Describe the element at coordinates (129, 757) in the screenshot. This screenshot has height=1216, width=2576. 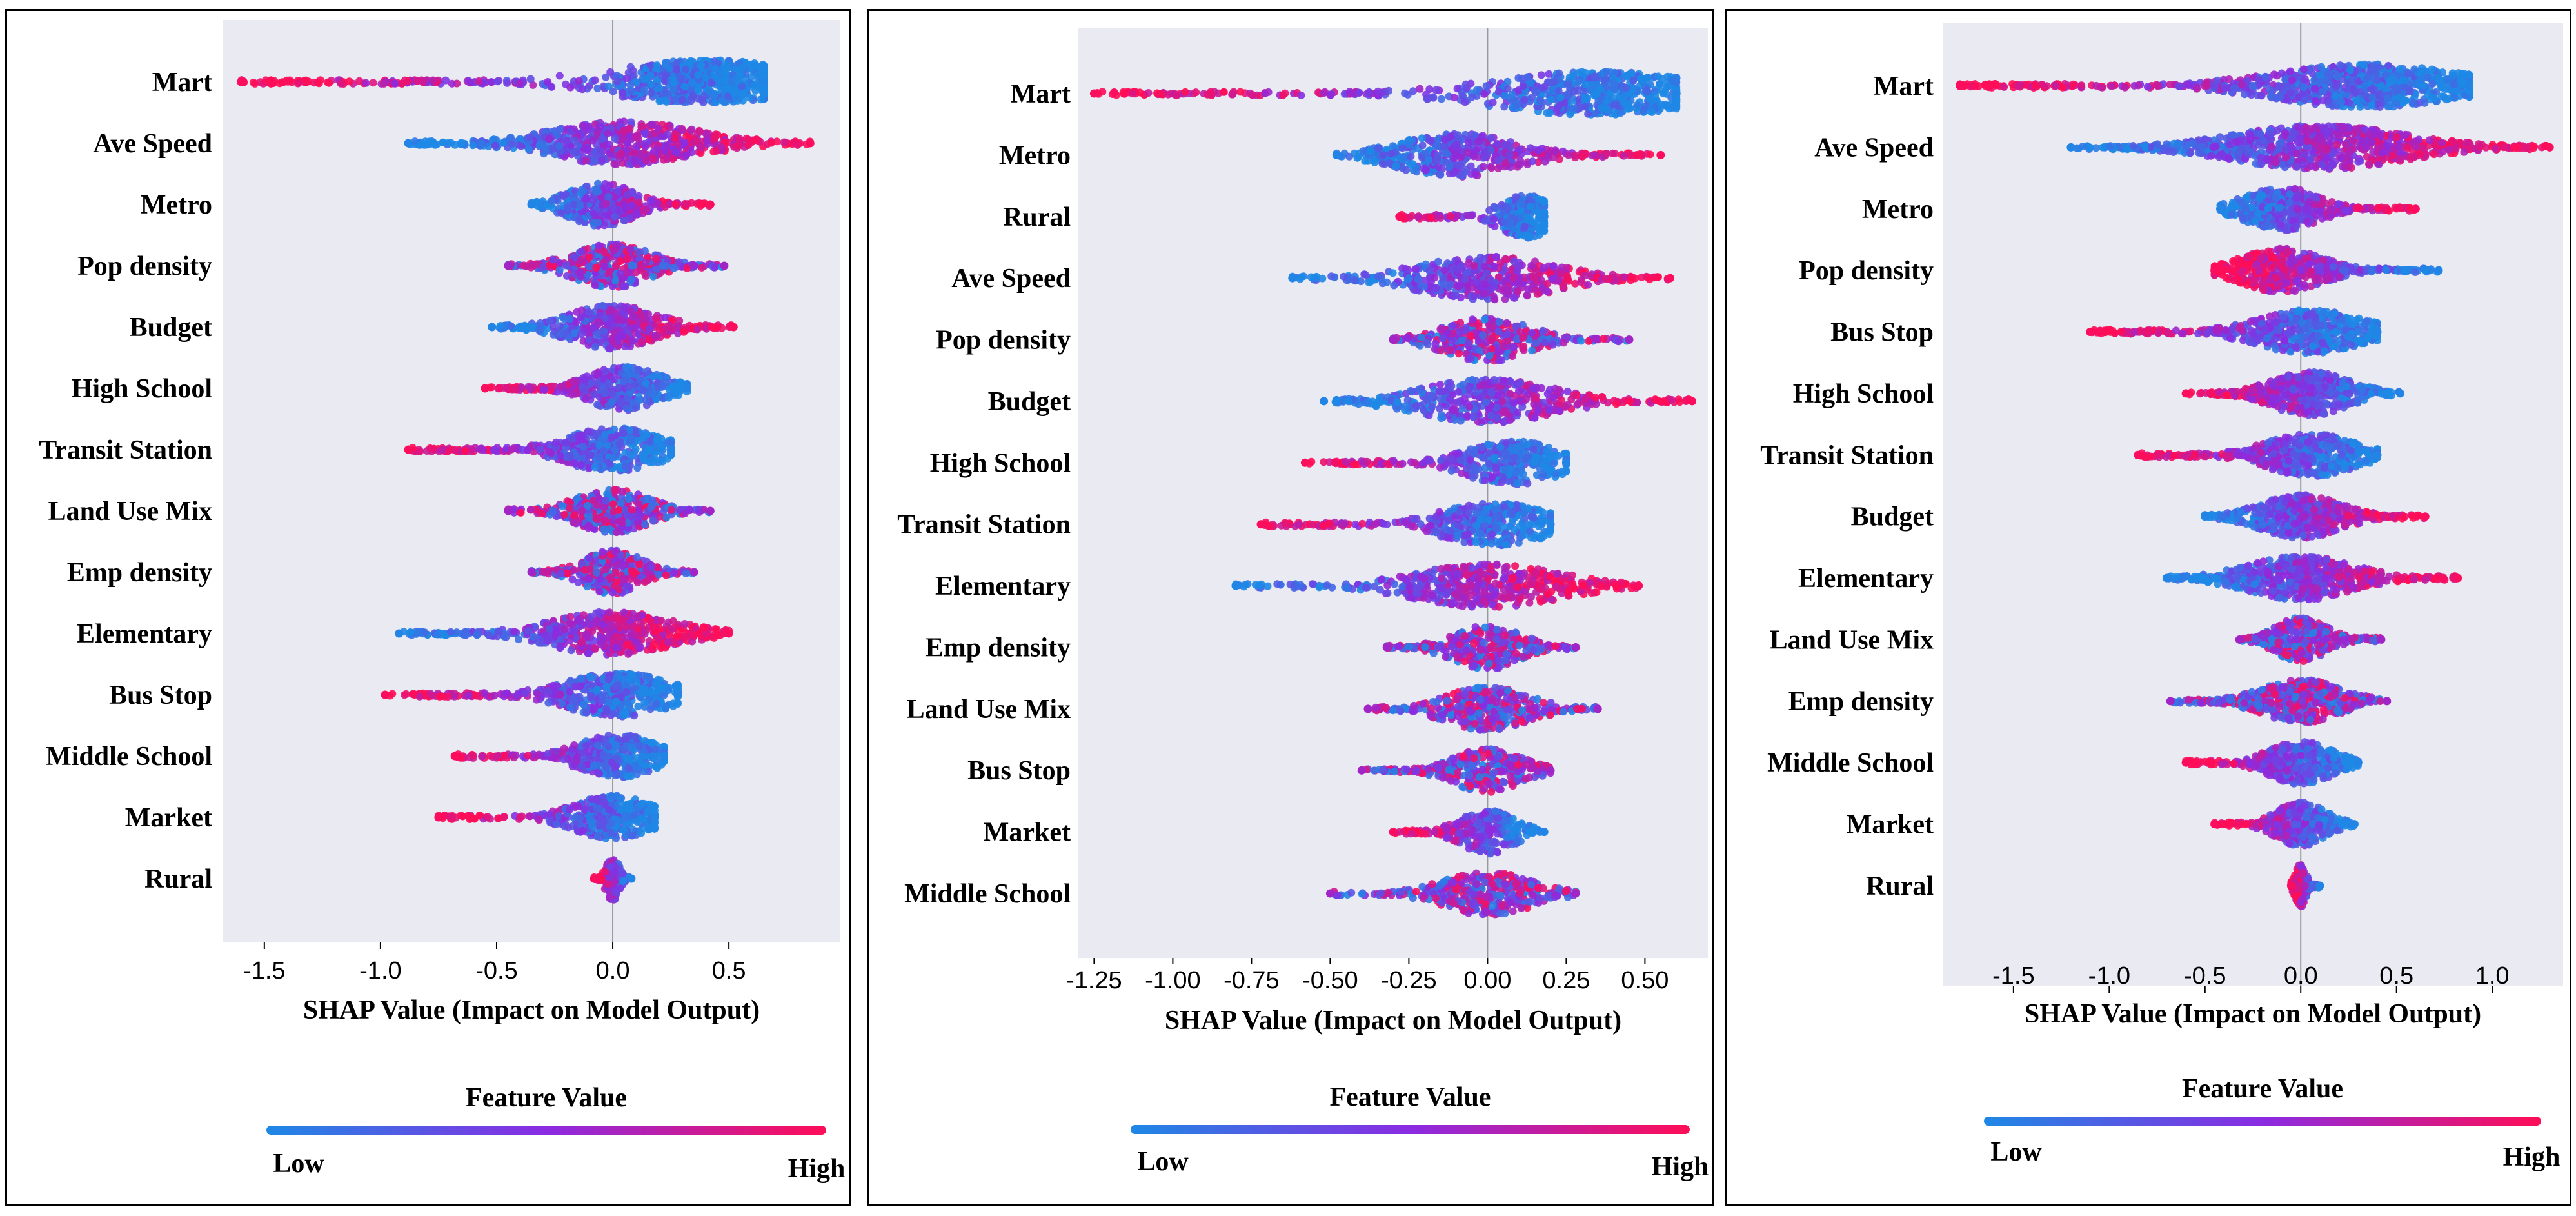
I see `feature-label: Middle School` at that location.